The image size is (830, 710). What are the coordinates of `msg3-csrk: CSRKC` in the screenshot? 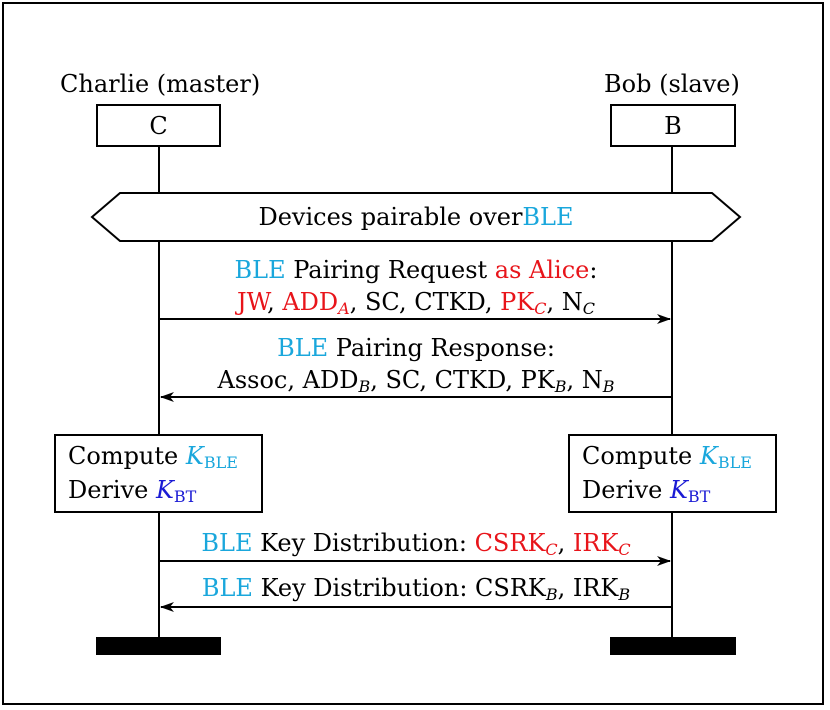 It's located at (516, 544).